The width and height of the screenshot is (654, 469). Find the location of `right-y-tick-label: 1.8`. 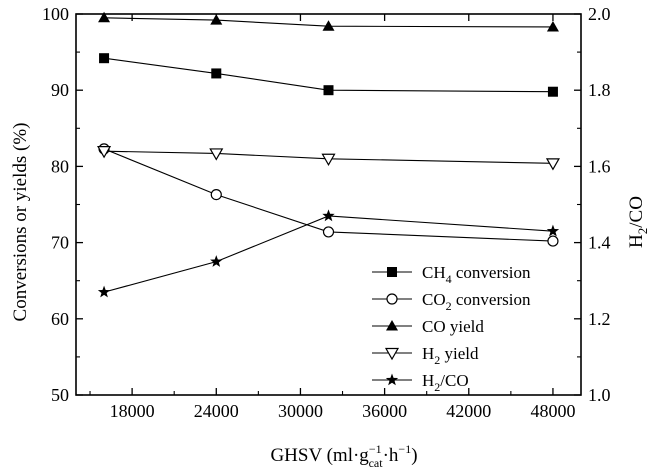

right-y-tick-label: 1.8 is located at coordinates (599, 90).